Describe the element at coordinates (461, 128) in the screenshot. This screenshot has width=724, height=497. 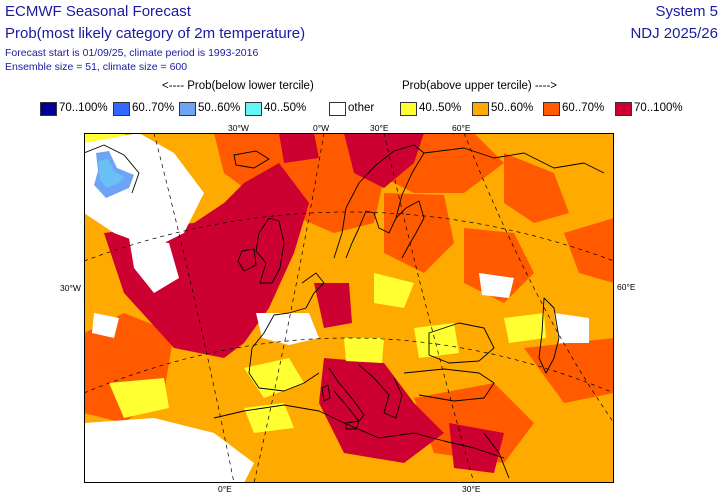
I see `tick-top-60e: 60°E` at that location.